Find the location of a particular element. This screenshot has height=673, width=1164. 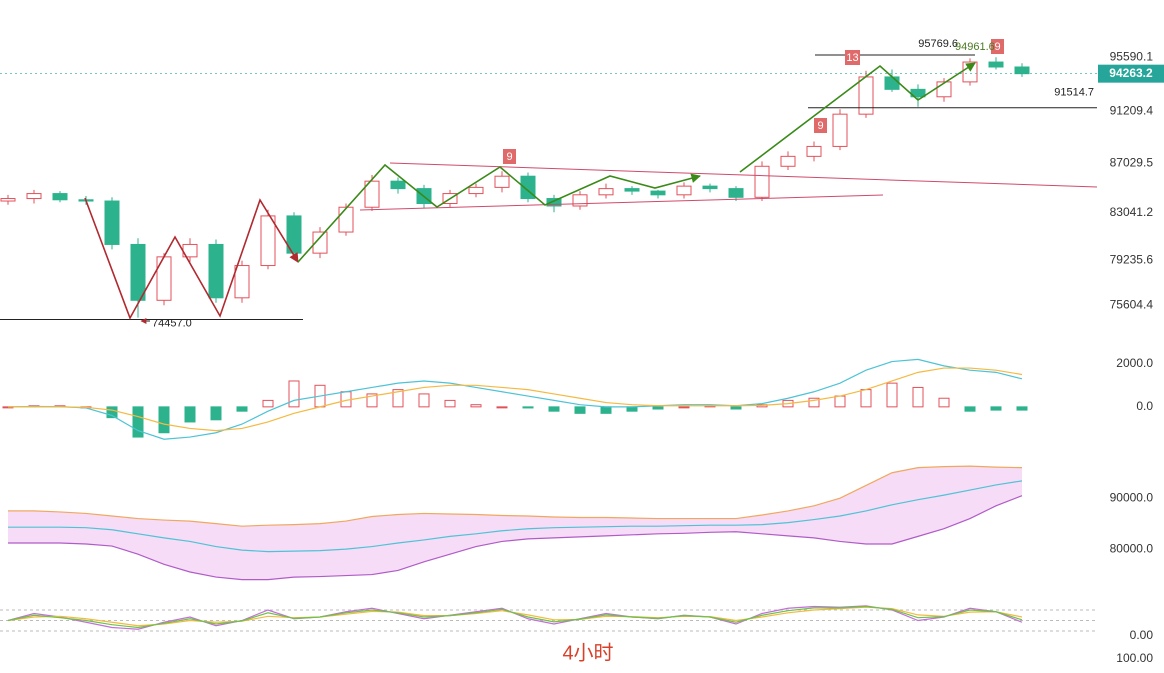

y-tick-label: 75604.4 is located at coordinates (1132, 304).